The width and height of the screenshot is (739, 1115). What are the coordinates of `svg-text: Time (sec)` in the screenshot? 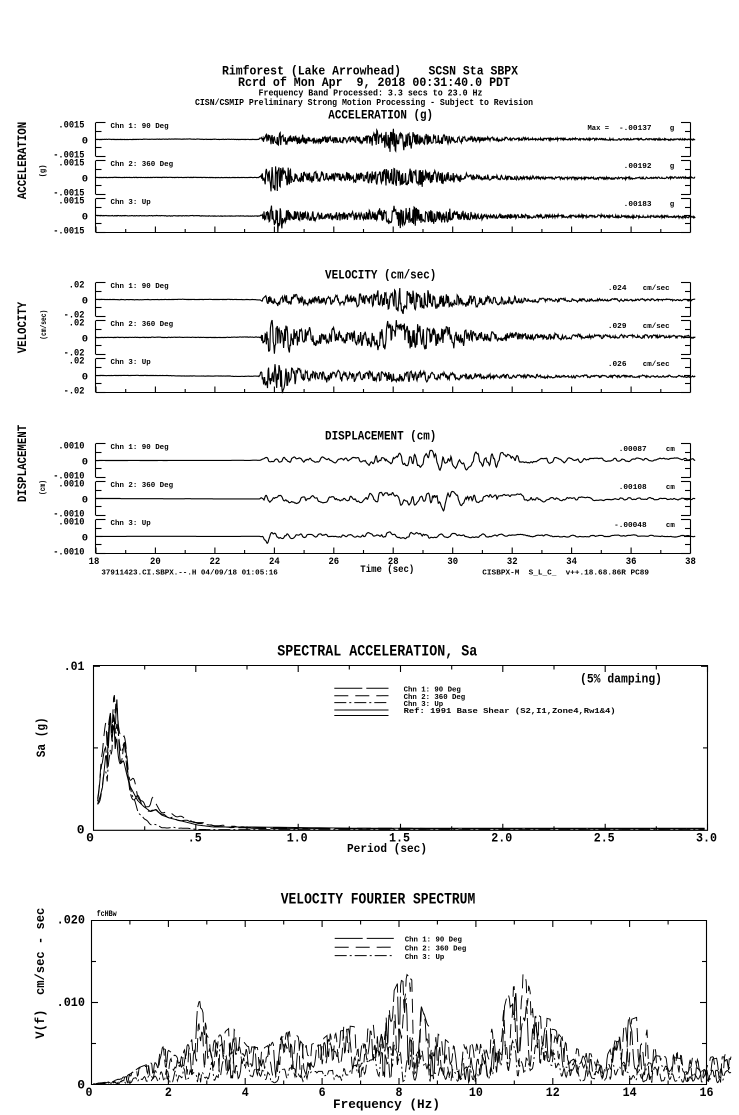 It's located at (387, 570).